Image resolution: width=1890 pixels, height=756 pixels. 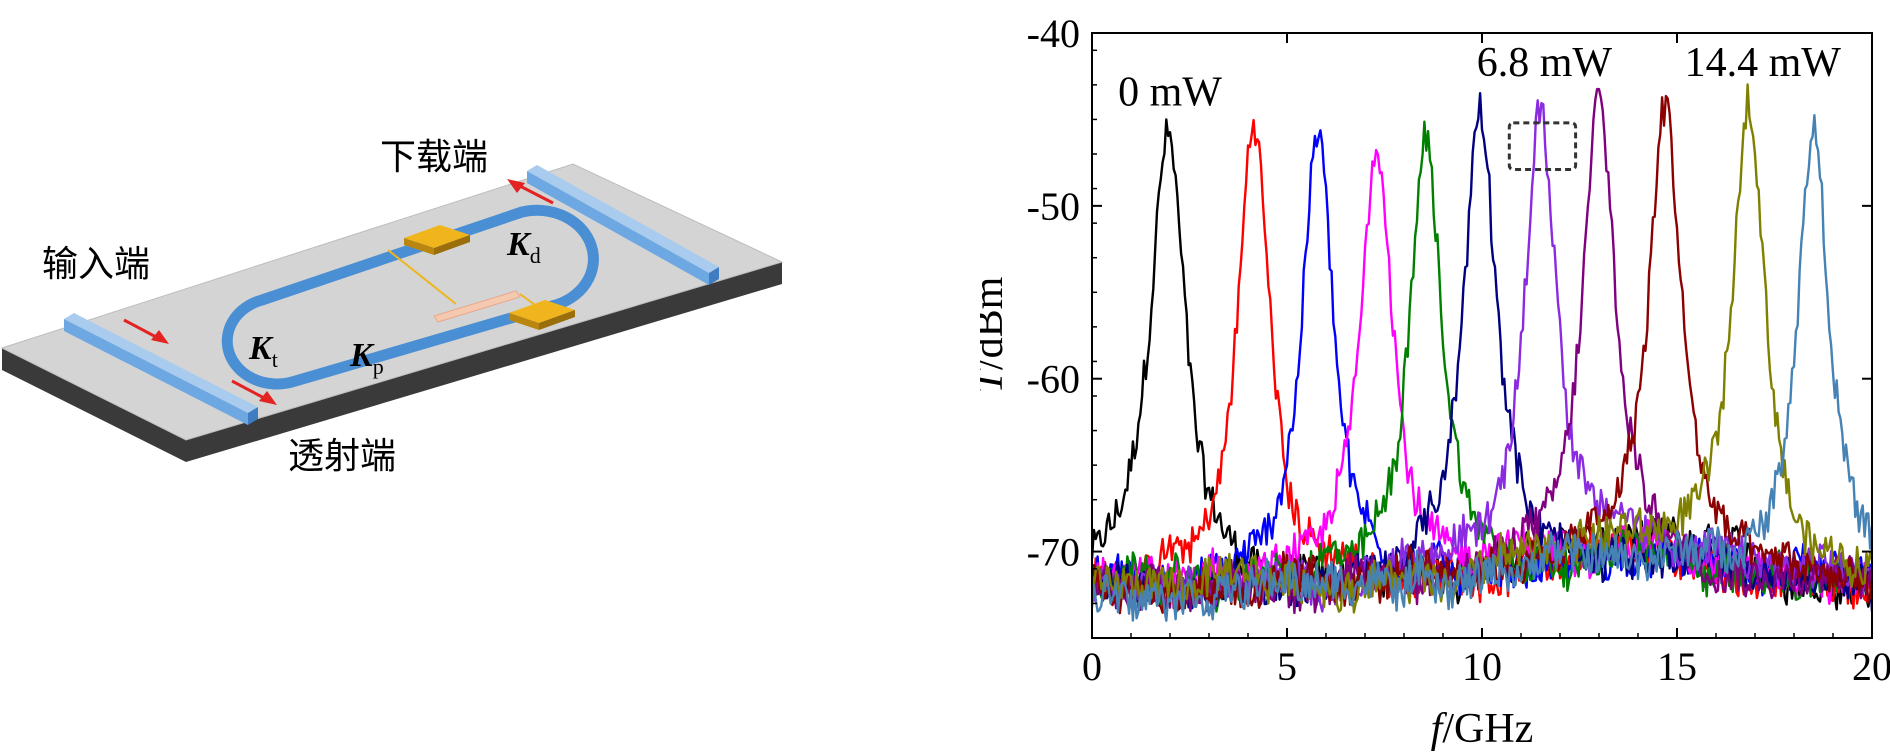 I want to click on input-bus-waveguide-side, so click(x=253, y=416).